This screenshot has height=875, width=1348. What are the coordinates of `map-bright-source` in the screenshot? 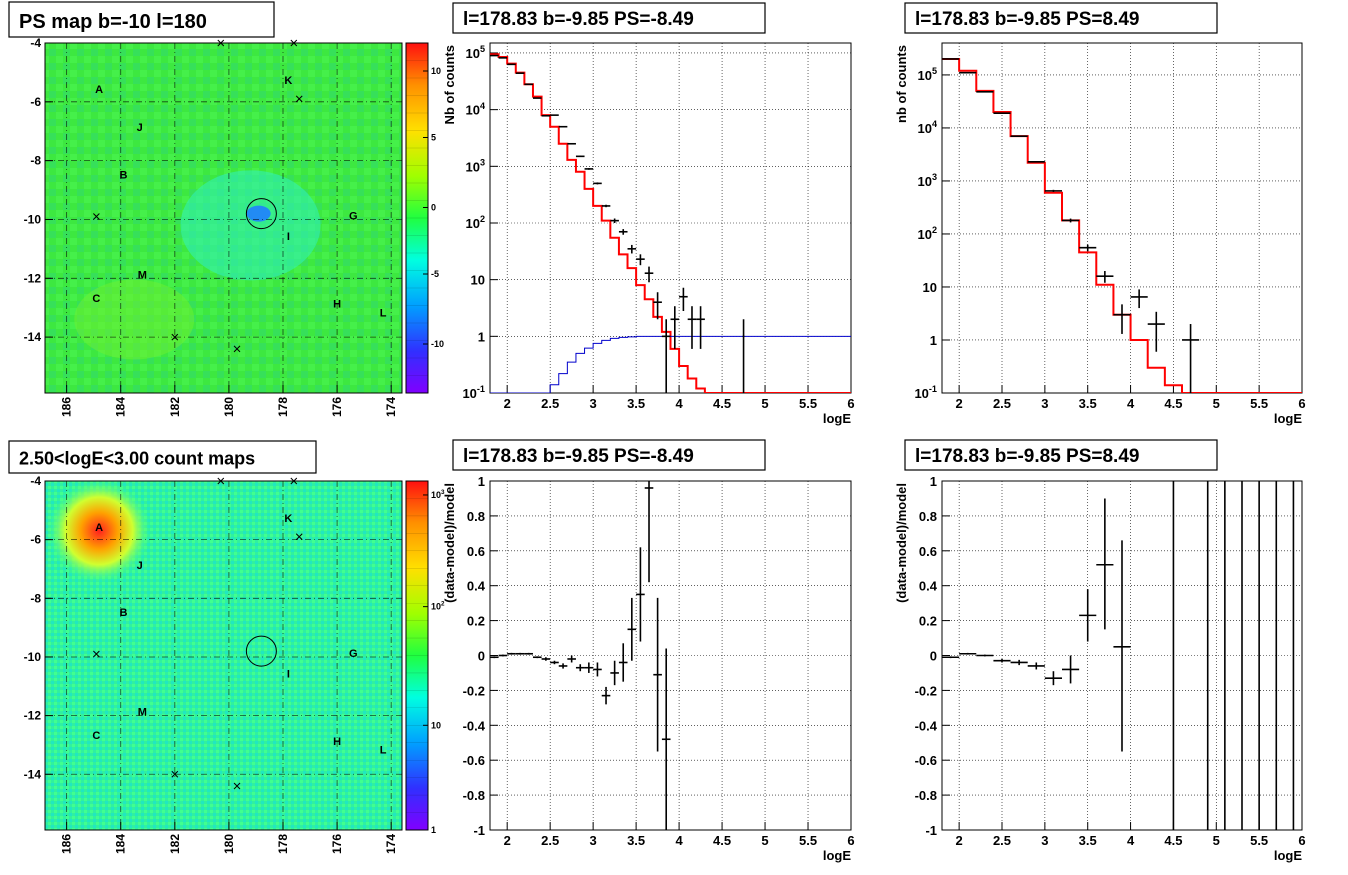 It's located at (99, 530).